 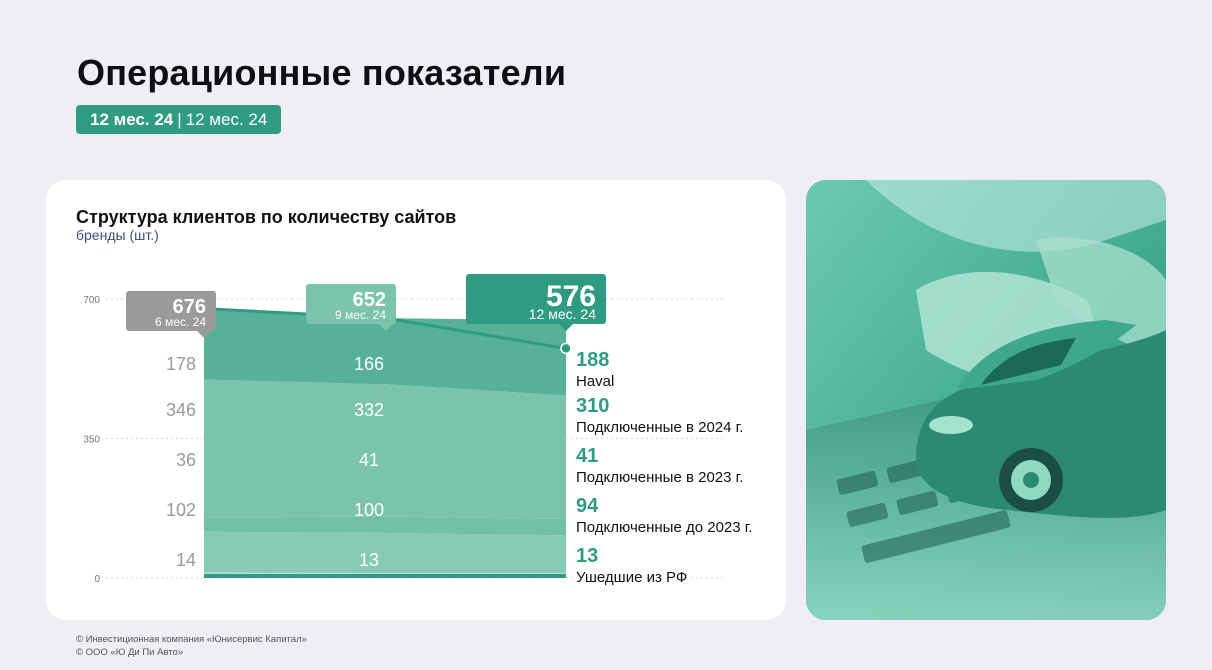 What do you see at coordinates (369, 364) in the screenshot?
I see `data-label: 166` at bounding box center [369, 364].